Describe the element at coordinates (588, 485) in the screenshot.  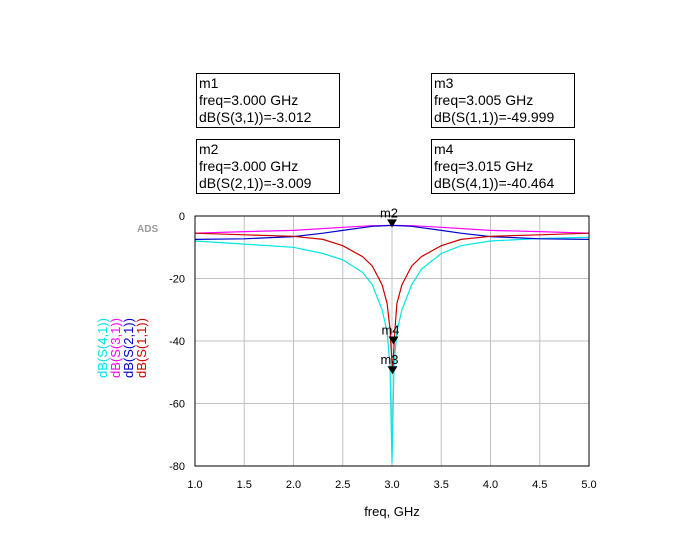
I see `x-tick-label: 5.0` at that location.